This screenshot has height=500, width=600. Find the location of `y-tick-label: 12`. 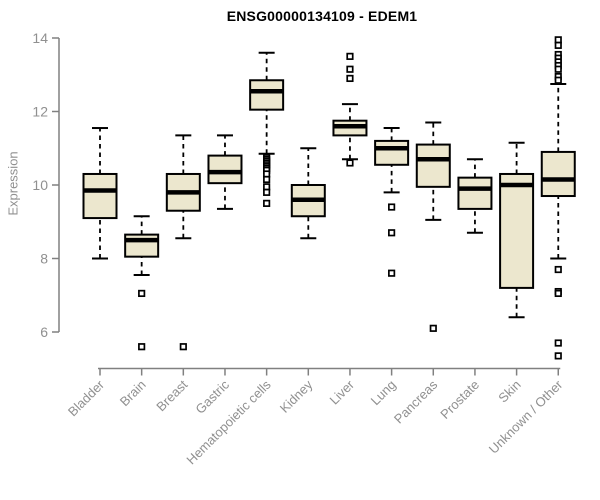

y-tick-label: 12 is located at coordinates (40, 112).